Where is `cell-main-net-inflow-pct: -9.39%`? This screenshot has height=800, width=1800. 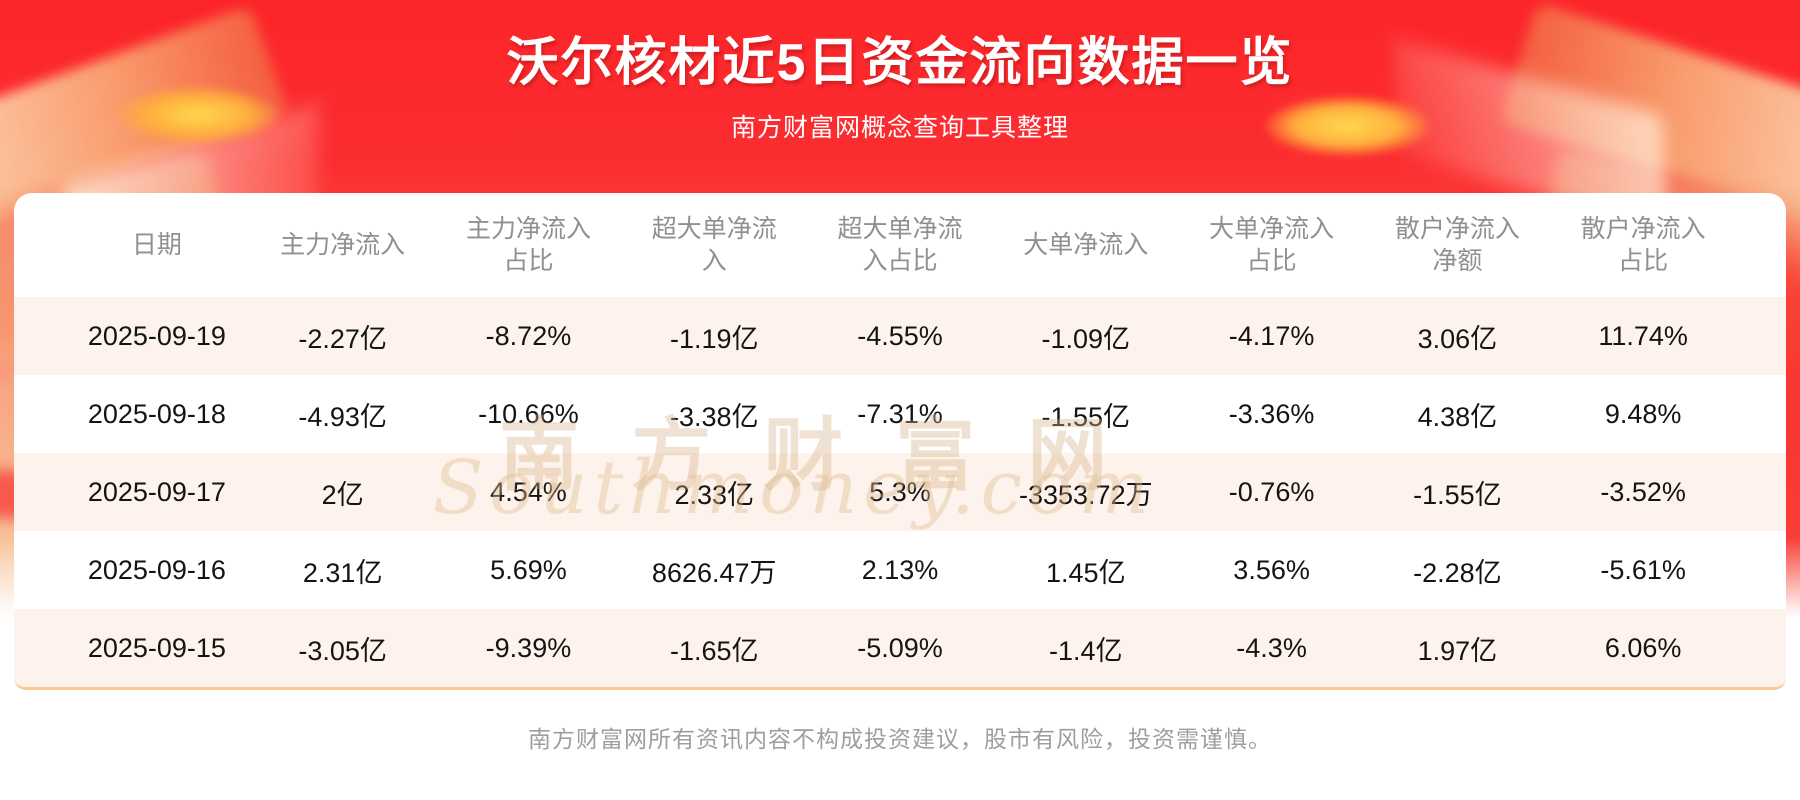 cell-main-net-inflow-pct: -9.39% is located at coordinates (528, 647).